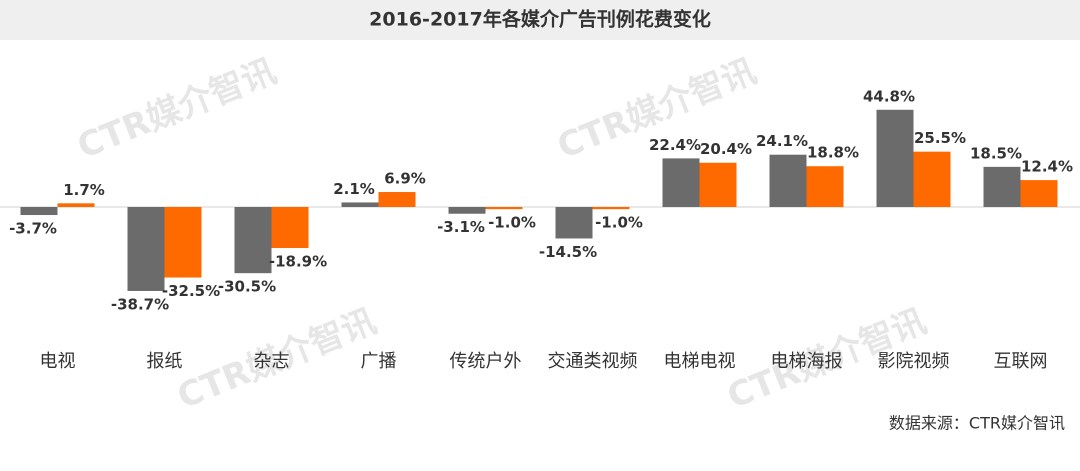 This screenshot has height=471, width=1080. What do you see at coordinates (833, 153) in the screenshot?
I see `data-label: 18.8%` at bounding box center [833, 153].